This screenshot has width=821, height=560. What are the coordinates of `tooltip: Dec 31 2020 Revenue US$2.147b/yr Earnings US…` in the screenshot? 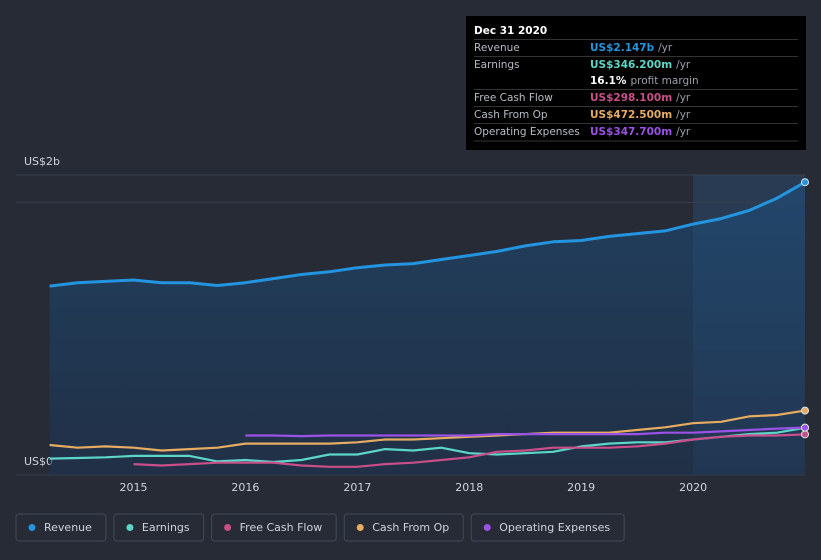 It's located at (636, 83).